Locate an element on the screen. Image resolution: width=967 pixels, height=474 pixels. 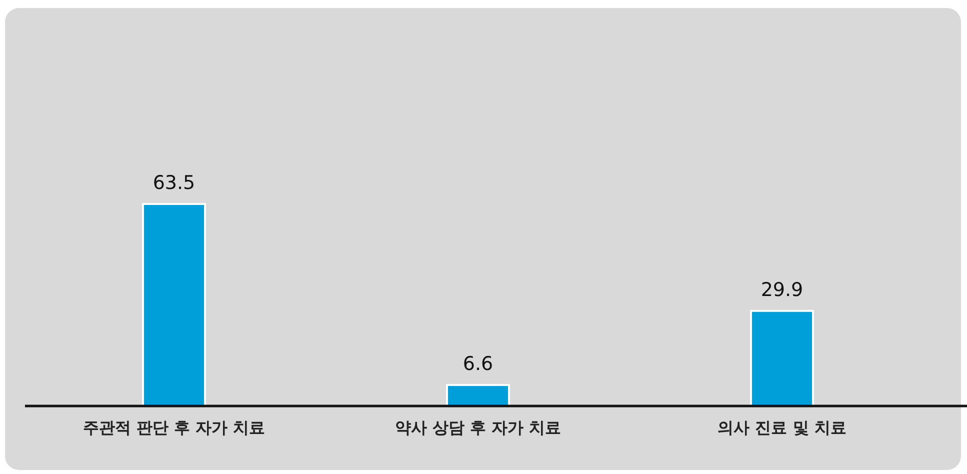
data-label: 63.5 is located at coordinates (174, 183).